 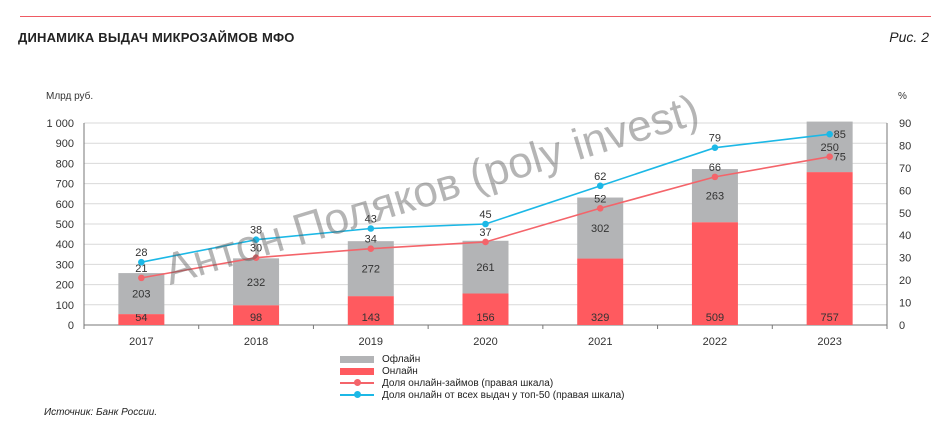 I want to click on line-data-label: 28, so click(x=141, y=253).